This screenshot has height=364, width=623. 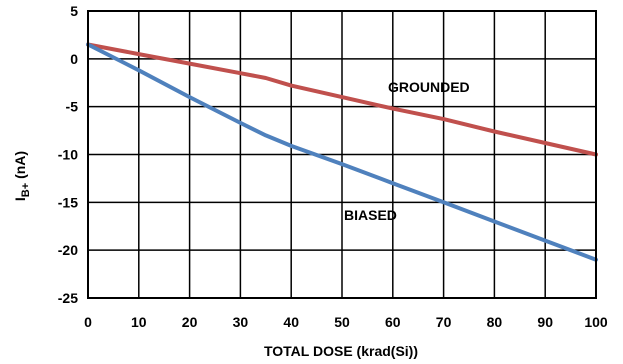 What do you see at coordinates (341, 351) in the screenshot?
I see `x-axis-title: TOTAL DOSE (krad(Si))` at bounding box center [341, 351].